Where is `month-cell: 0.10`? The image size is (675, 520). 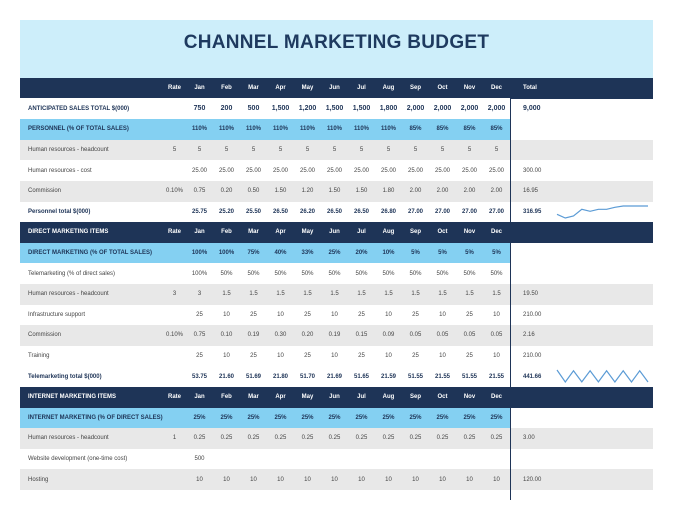
month-cell: 0.10 is located at coordinates (226, 335).